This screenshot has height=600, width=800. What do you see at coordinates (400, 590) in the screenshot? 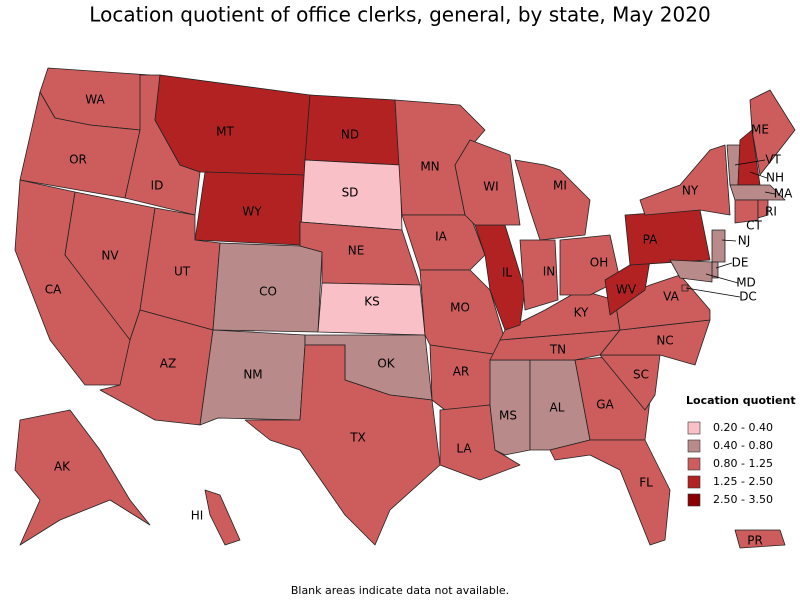
I see `footnote: Blank areas indicate data not available.` at bounding box center [400, 590].